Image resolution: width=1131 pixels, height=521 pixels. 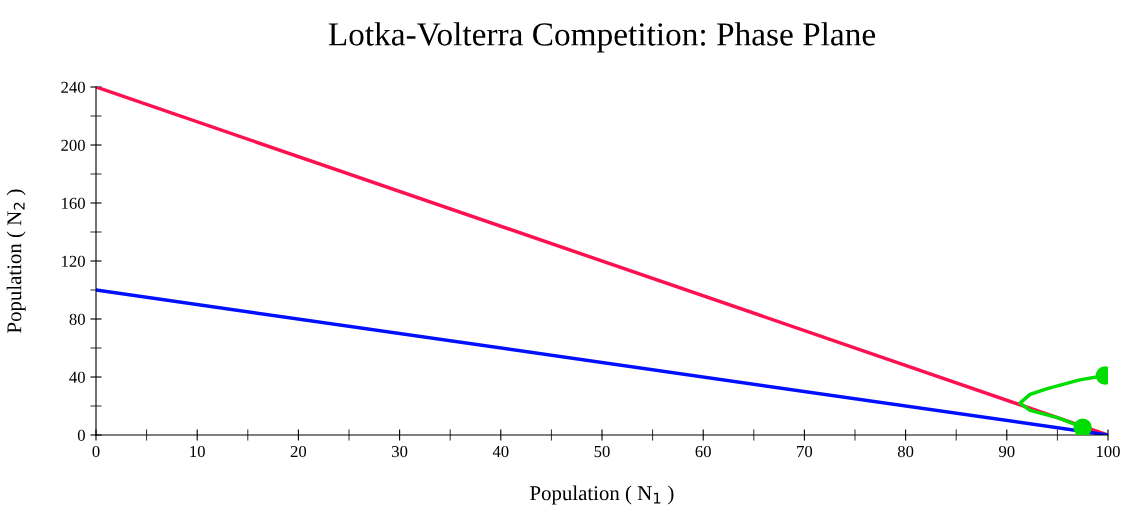 I want to click on y-tick-label: 40, so click(x=77, y=377).